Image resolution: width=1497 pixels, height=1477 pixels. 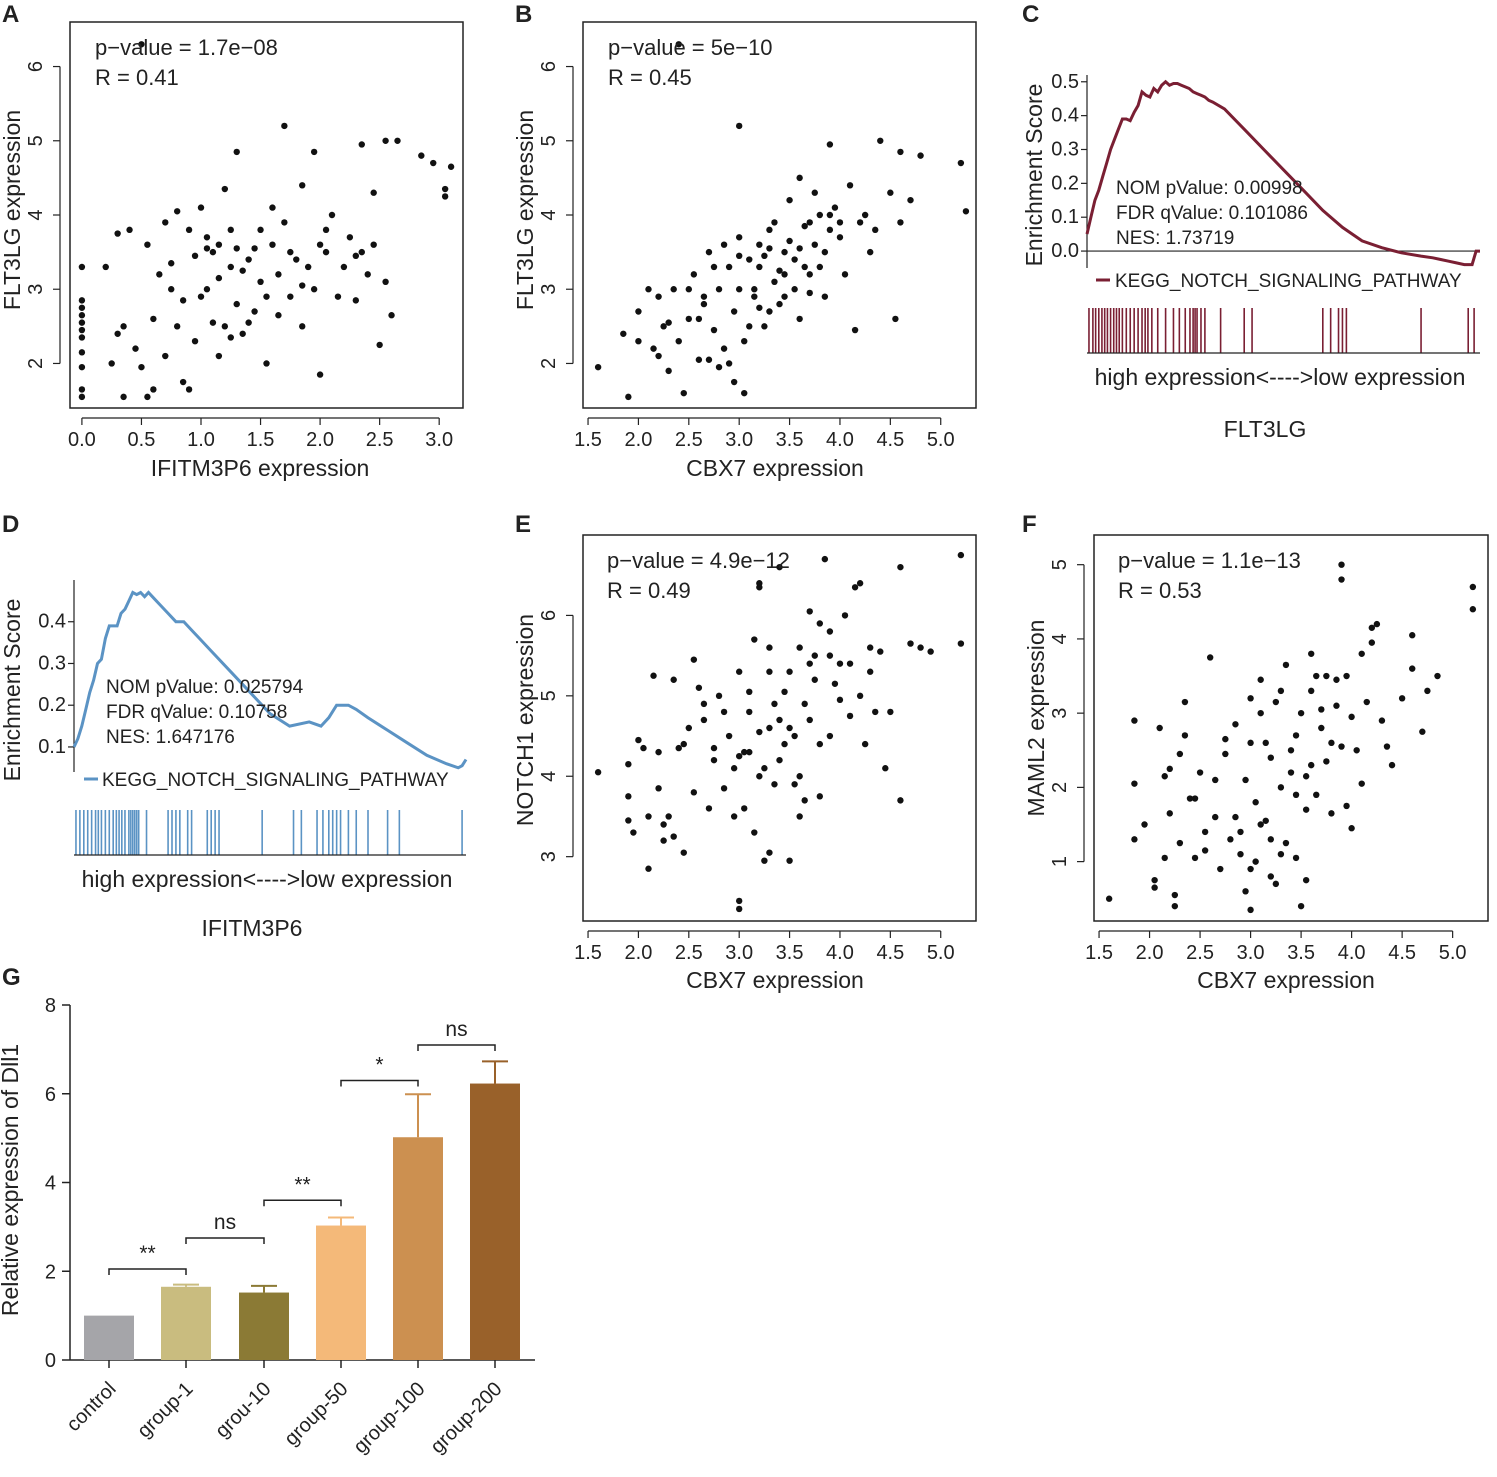 I want to click on x-tick-label: 2.0, so click(x=1150, y=953).